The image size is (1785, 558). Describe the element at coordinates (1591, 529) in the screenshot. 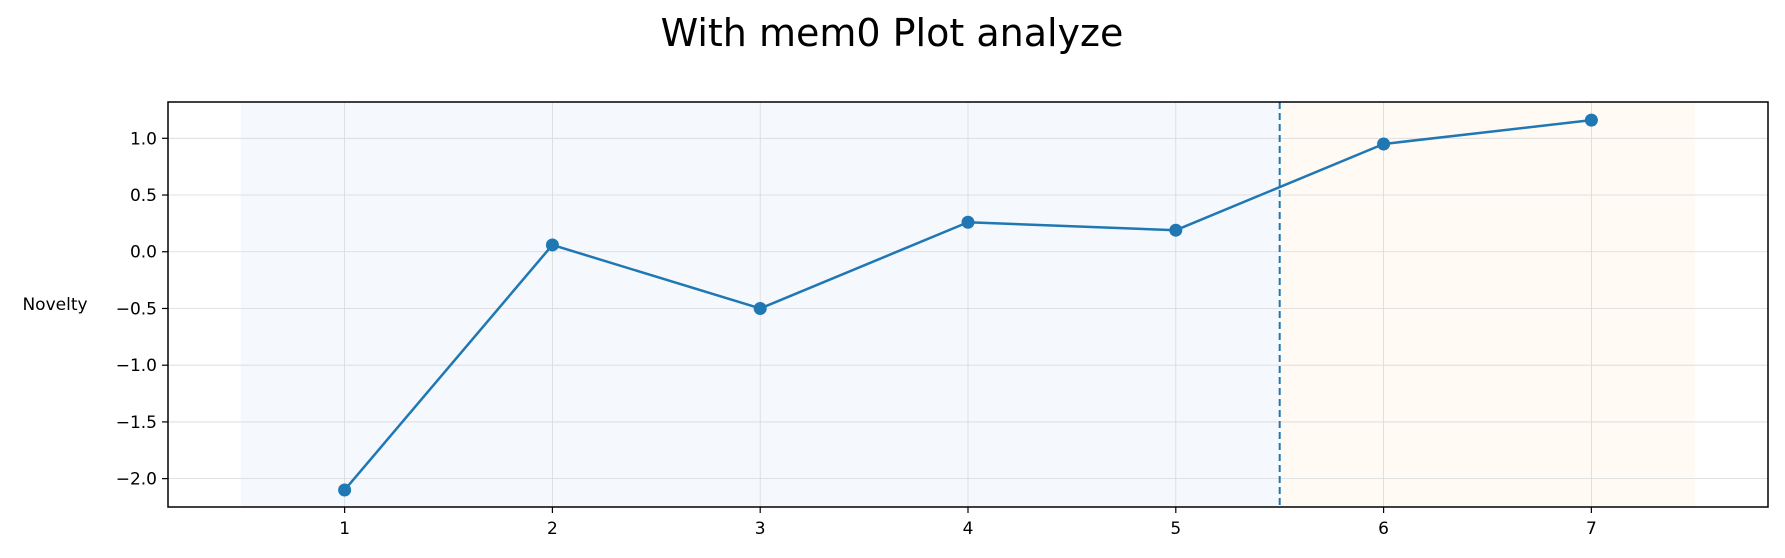

I see `x-tick-label-7: 7` at that location.